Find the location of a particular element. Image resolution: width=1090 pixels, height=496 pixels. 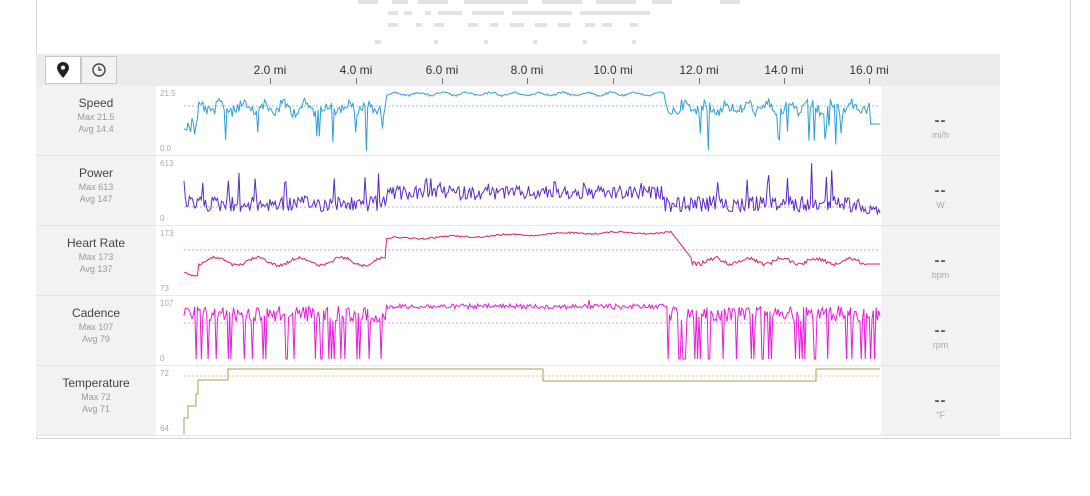

metric-value-panel: -- rpm is located at coordinates (940, 331).